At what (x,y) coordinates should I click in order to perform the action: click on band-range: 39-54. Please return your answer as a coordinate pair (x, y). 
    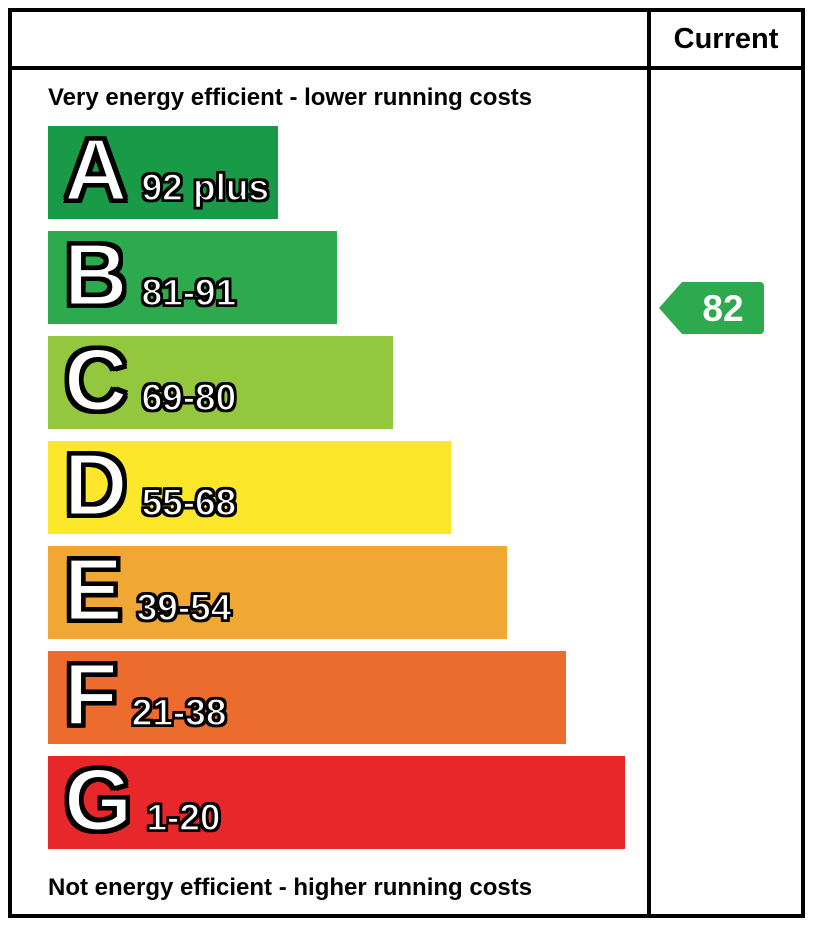
    Looking at the image, I should click on (184, 607).